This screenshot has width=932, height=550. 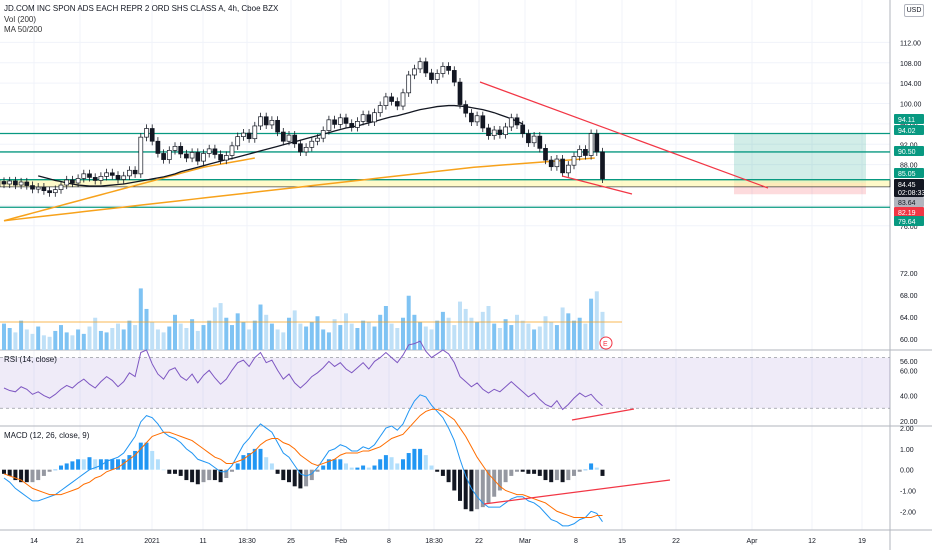 What do you see at coordinates (909, 318) in the screenshot?
I see `volume-axis-label: 64.00` at bounding box center [909, 318].